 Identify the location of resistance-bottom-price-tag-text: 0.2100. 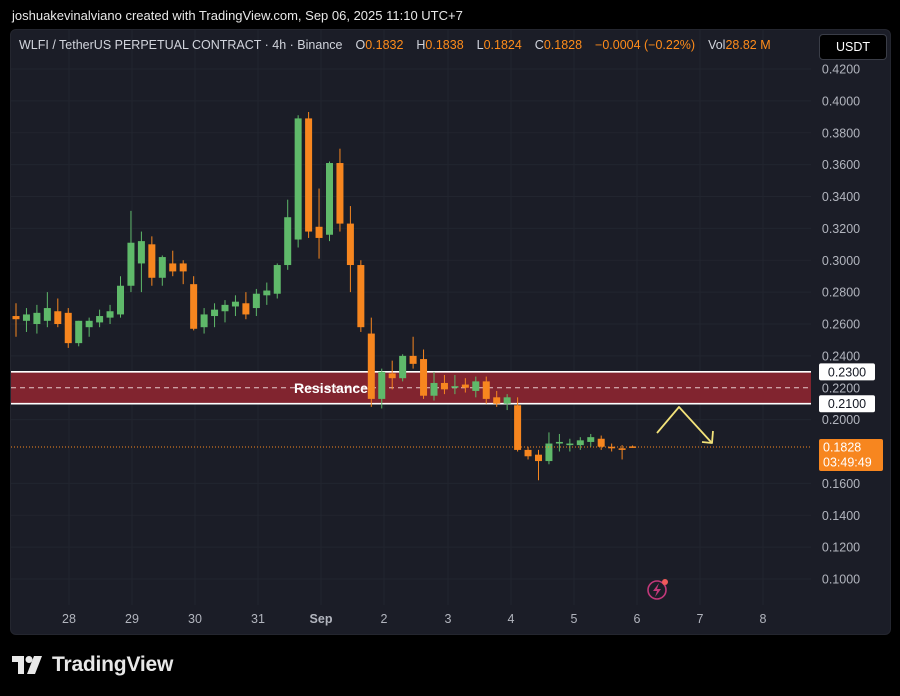
(847, 404).